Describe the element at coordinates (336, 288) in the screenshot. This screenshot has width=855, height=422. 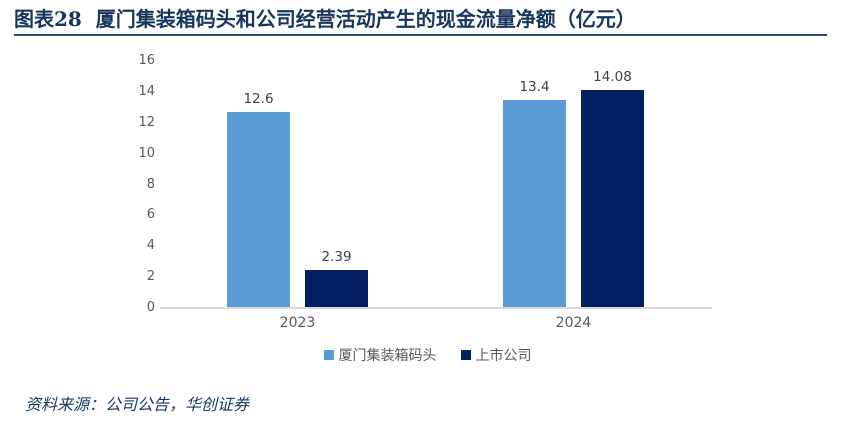
I see `bar-上市公司-2023` at that location.